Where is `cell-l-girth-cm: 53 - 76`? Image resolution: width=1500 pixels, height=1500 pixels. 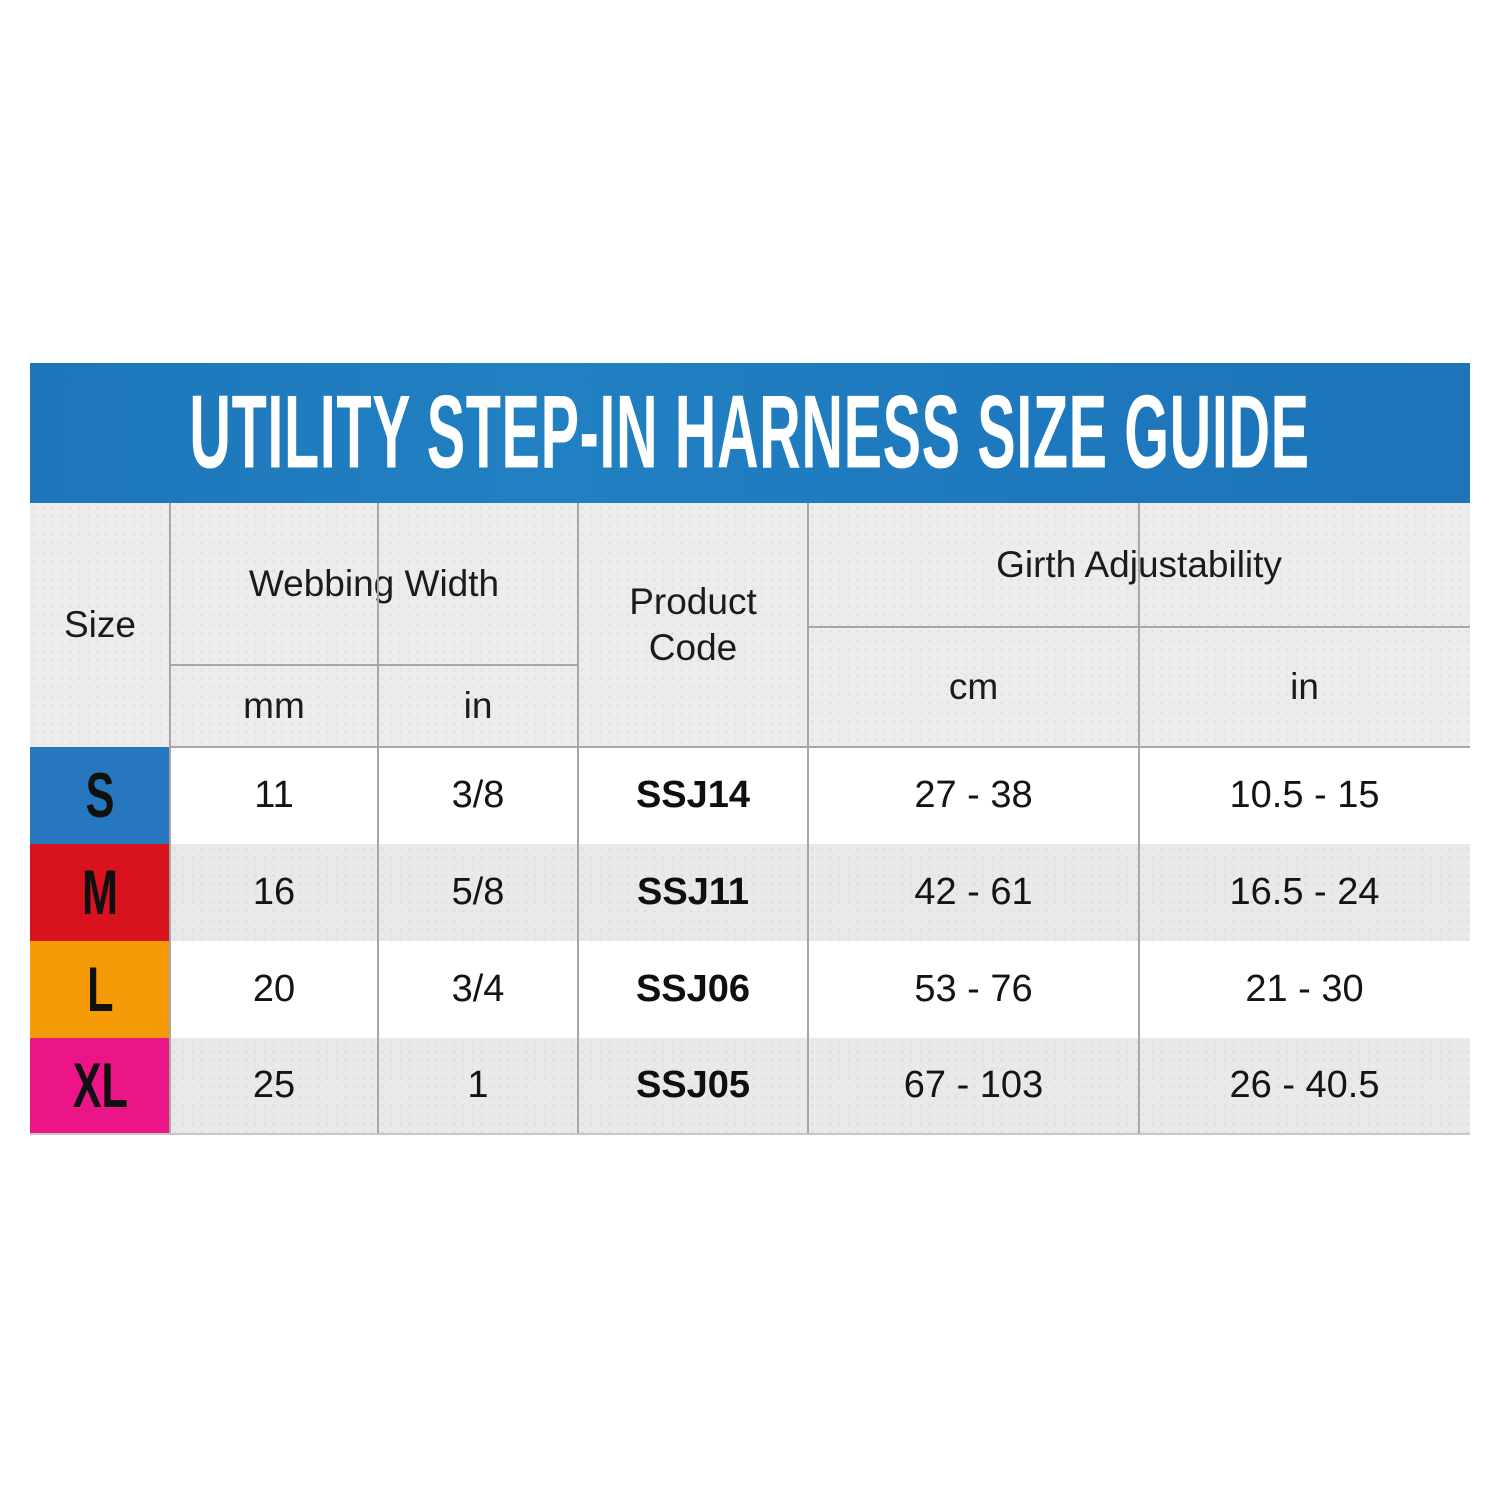 cell-l-girth-cm: 53 - 76 is located at coordinates (973, 989).